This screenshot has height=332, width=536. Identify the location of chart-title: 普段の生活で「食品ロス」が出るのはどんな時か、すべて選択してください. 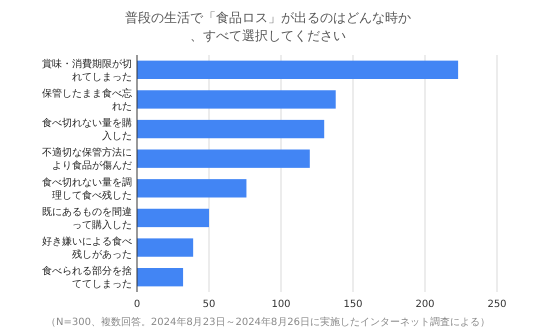
(268, 27).